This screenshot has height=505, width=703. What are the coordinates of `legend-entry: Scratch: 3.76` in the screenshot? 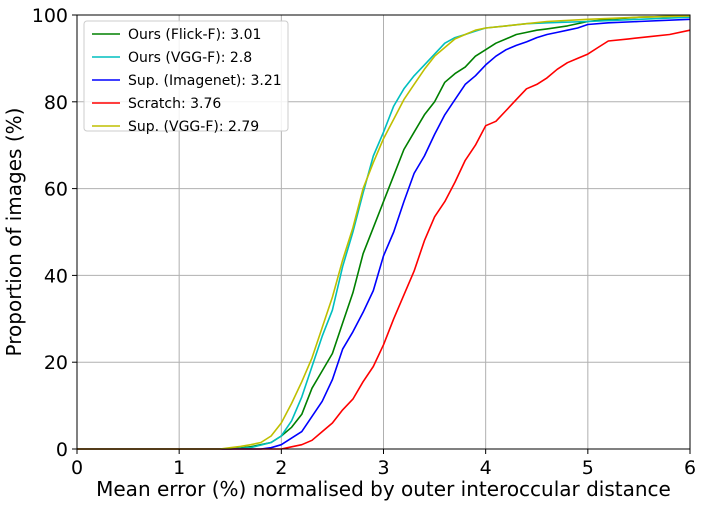 It's located at (174, 104).